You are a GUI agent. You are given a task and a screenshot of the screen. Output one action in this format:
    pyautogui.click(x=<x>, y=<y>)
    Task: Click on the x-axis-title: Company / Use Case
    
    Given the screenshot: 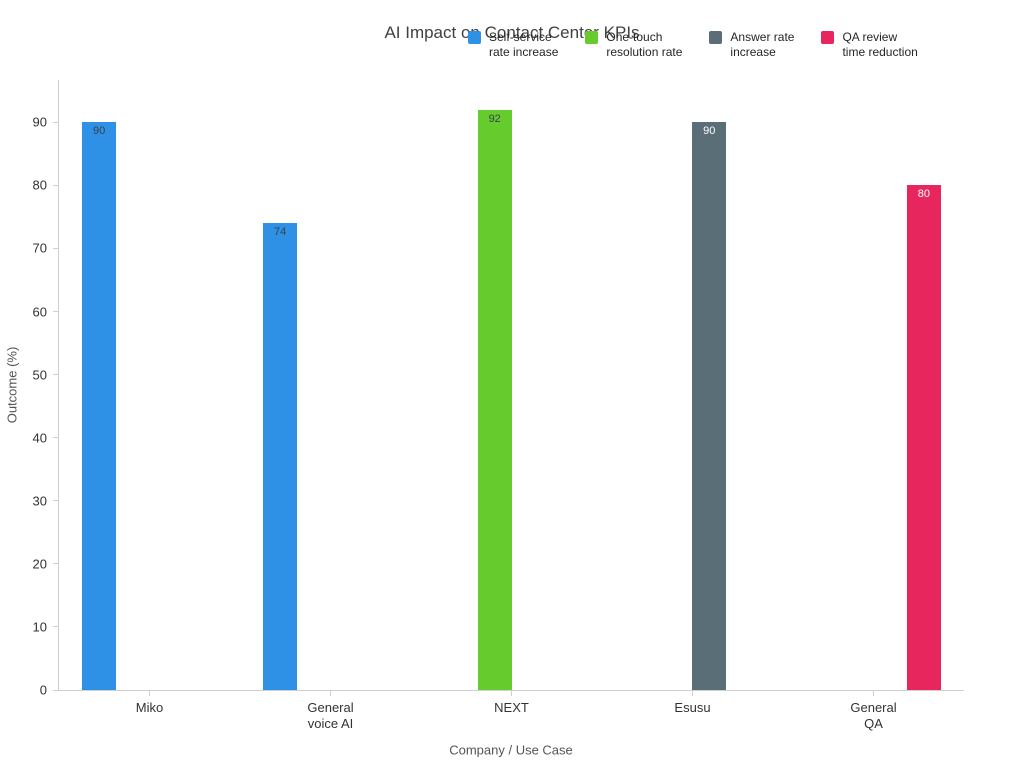 What is the action you would take?
    pyautogui.click(x=511, y=750)
    